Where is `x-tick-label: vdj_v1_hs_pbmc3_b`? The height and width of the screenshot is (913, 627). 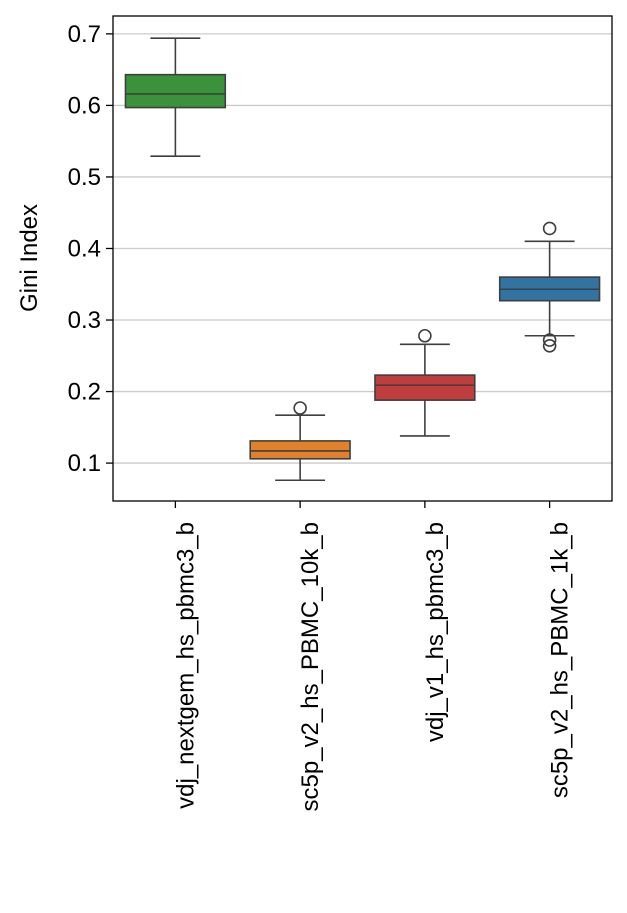 x-tick-label: vdj_v1_hs_pbmc3_b is located at coordinates (435, 632).